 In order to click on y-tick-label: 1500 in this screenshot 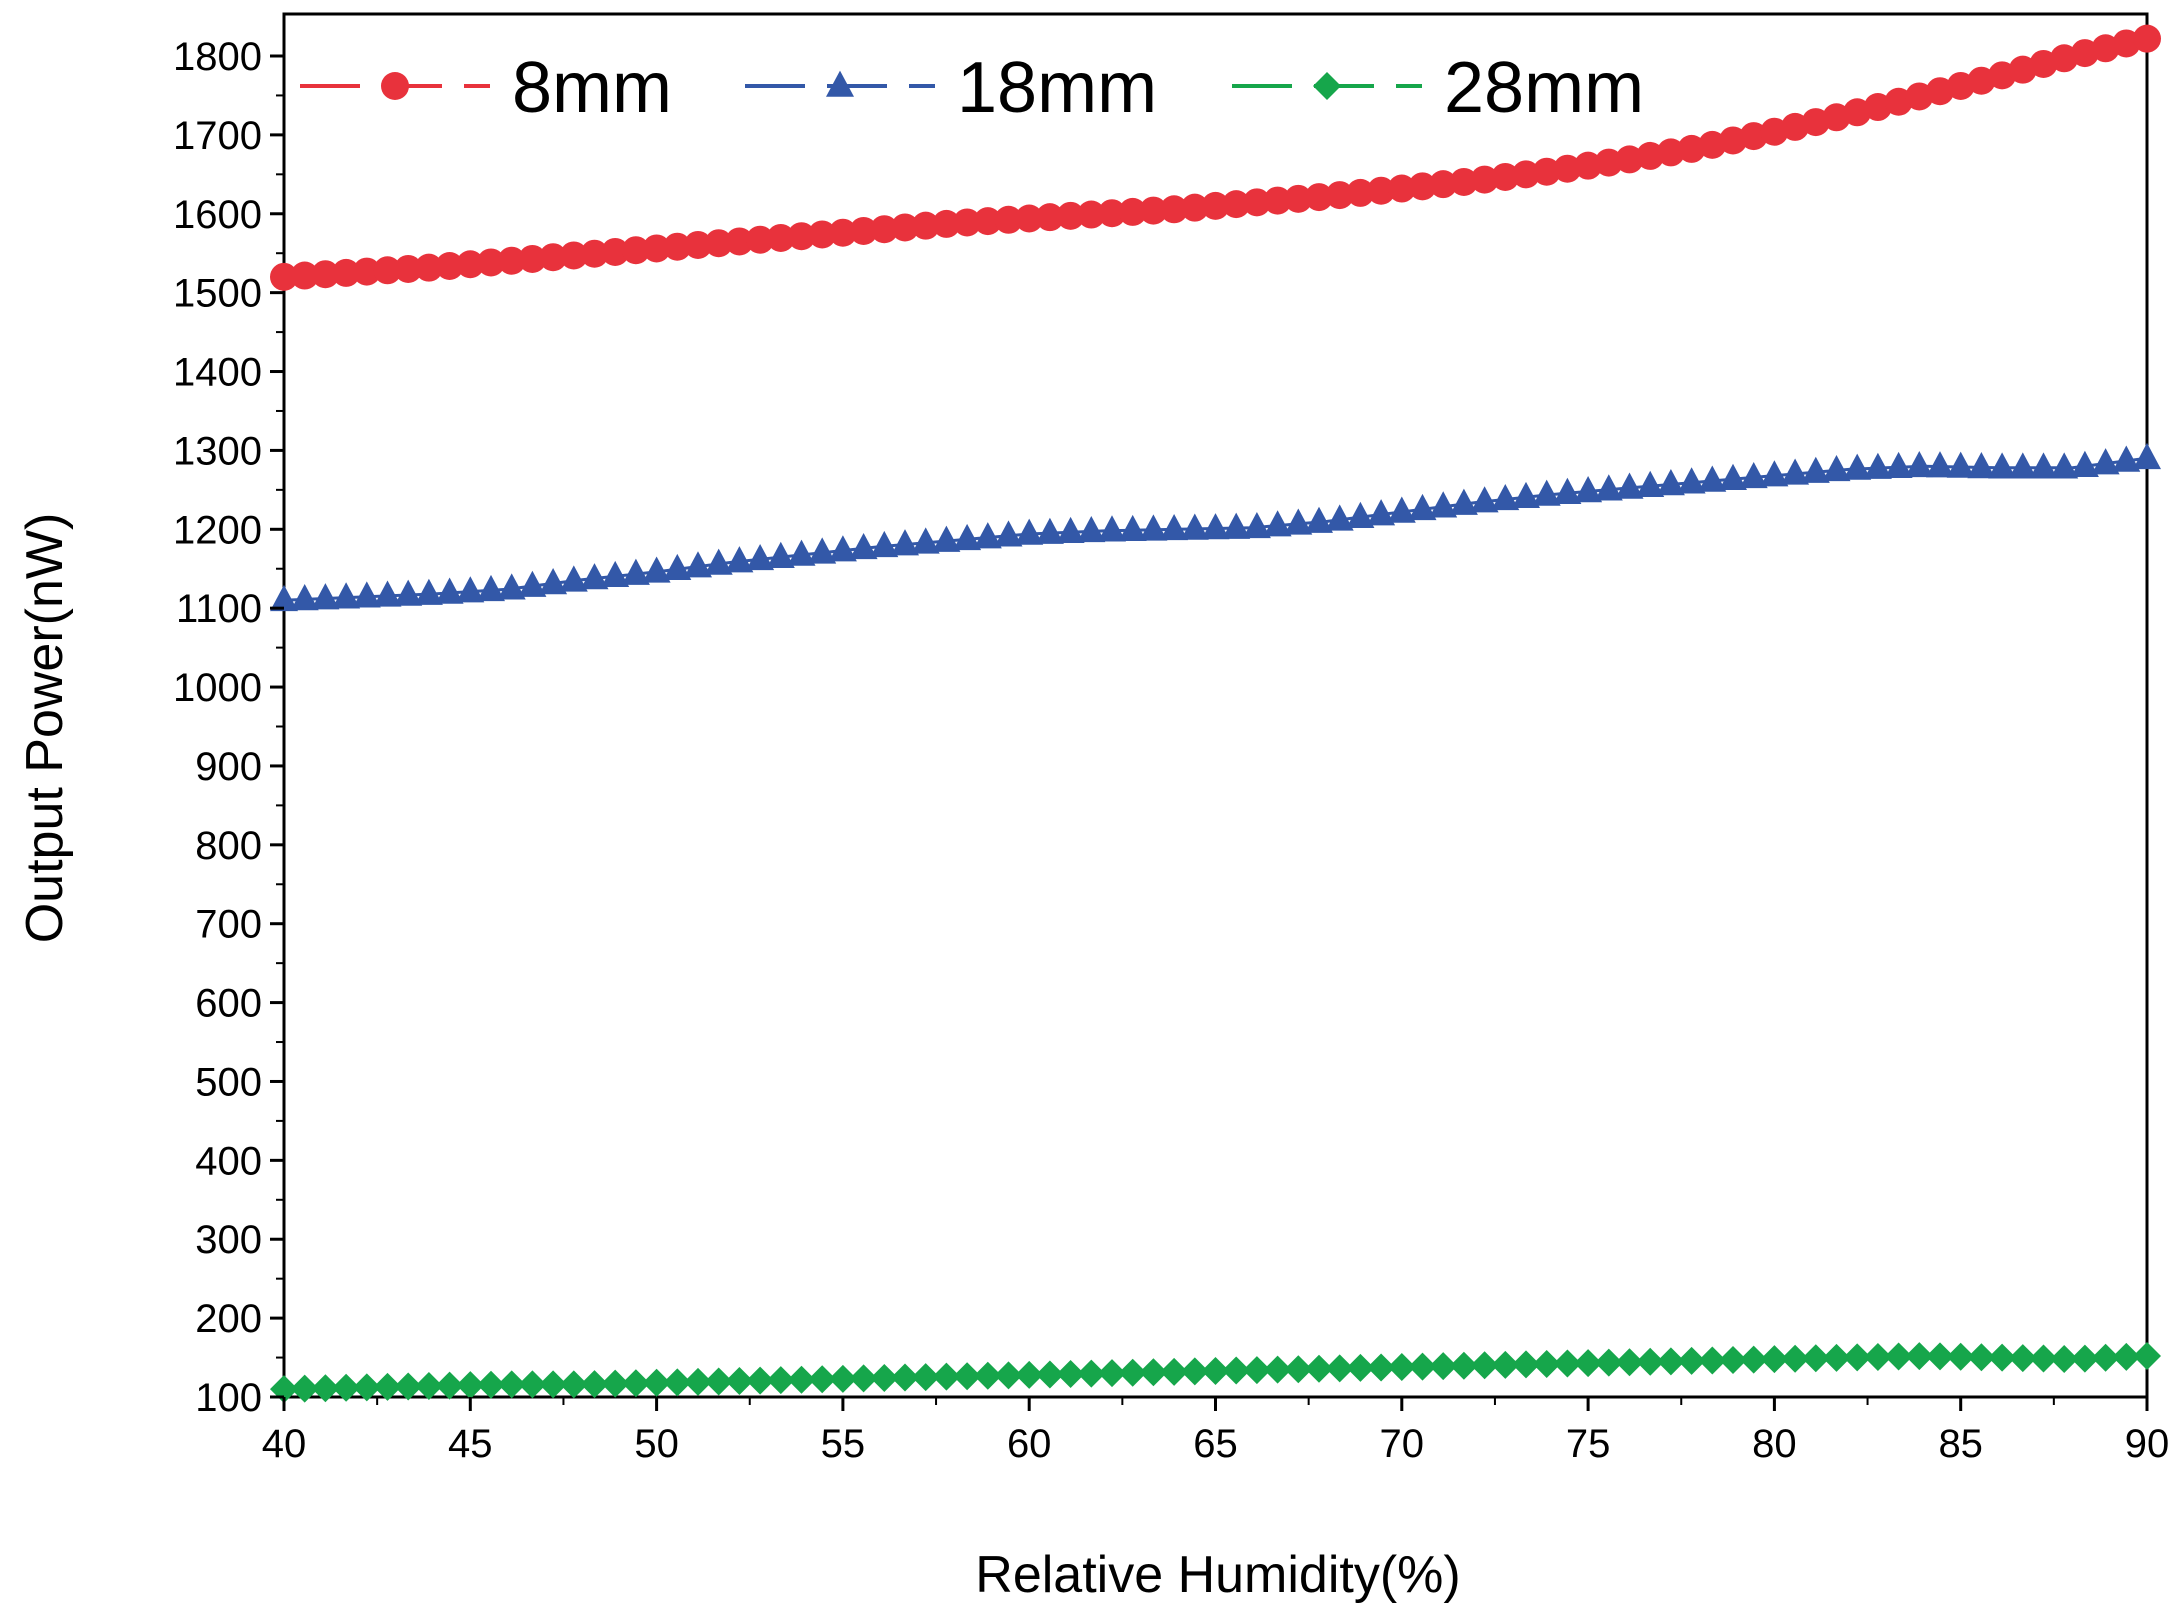, I will do `click(217, 294)`.